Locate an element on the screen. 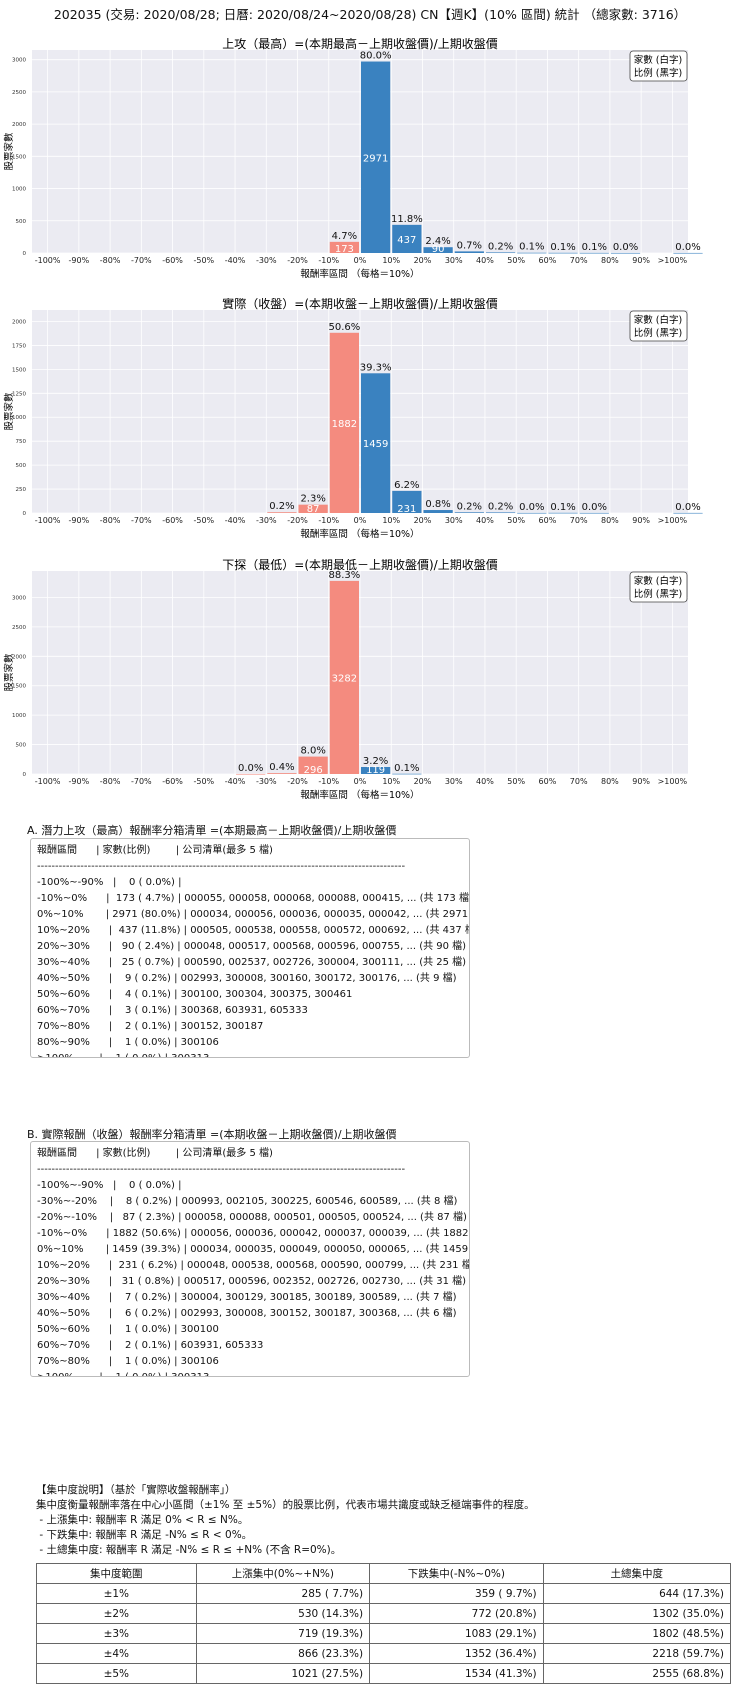 Image resolution: width=740 pixels, height=1690 pixels. table-cell: 285 ( 7.7%) is located at coordinates (283, 1593).